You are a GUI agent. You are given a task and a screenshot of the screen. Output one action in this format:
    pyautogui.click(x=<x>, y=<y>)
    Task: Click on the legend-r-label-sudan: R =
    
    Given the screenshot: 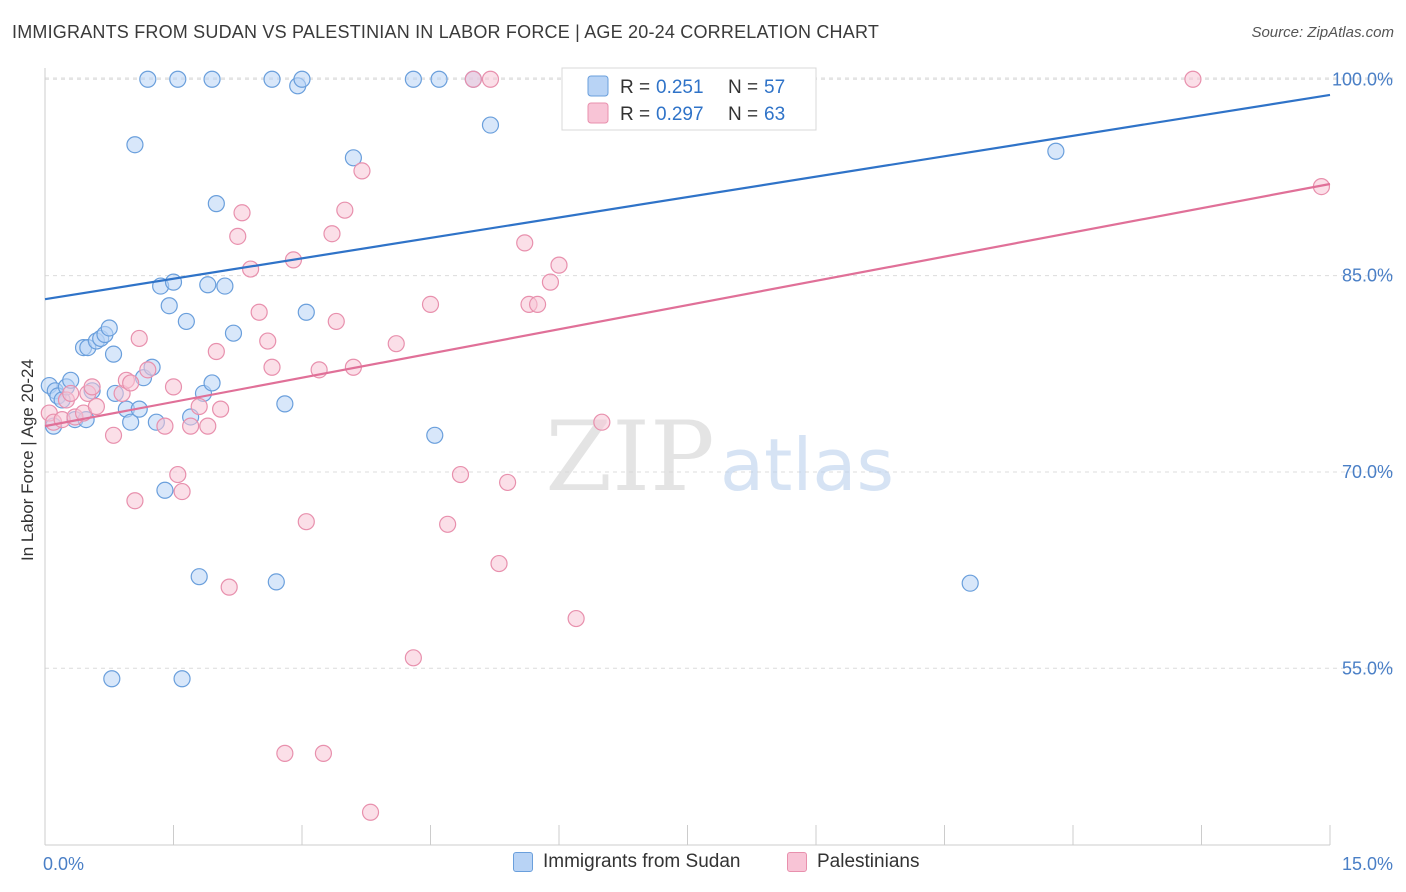 What is the action you would take?
    pyautogui.click(x=635, y=87)
    